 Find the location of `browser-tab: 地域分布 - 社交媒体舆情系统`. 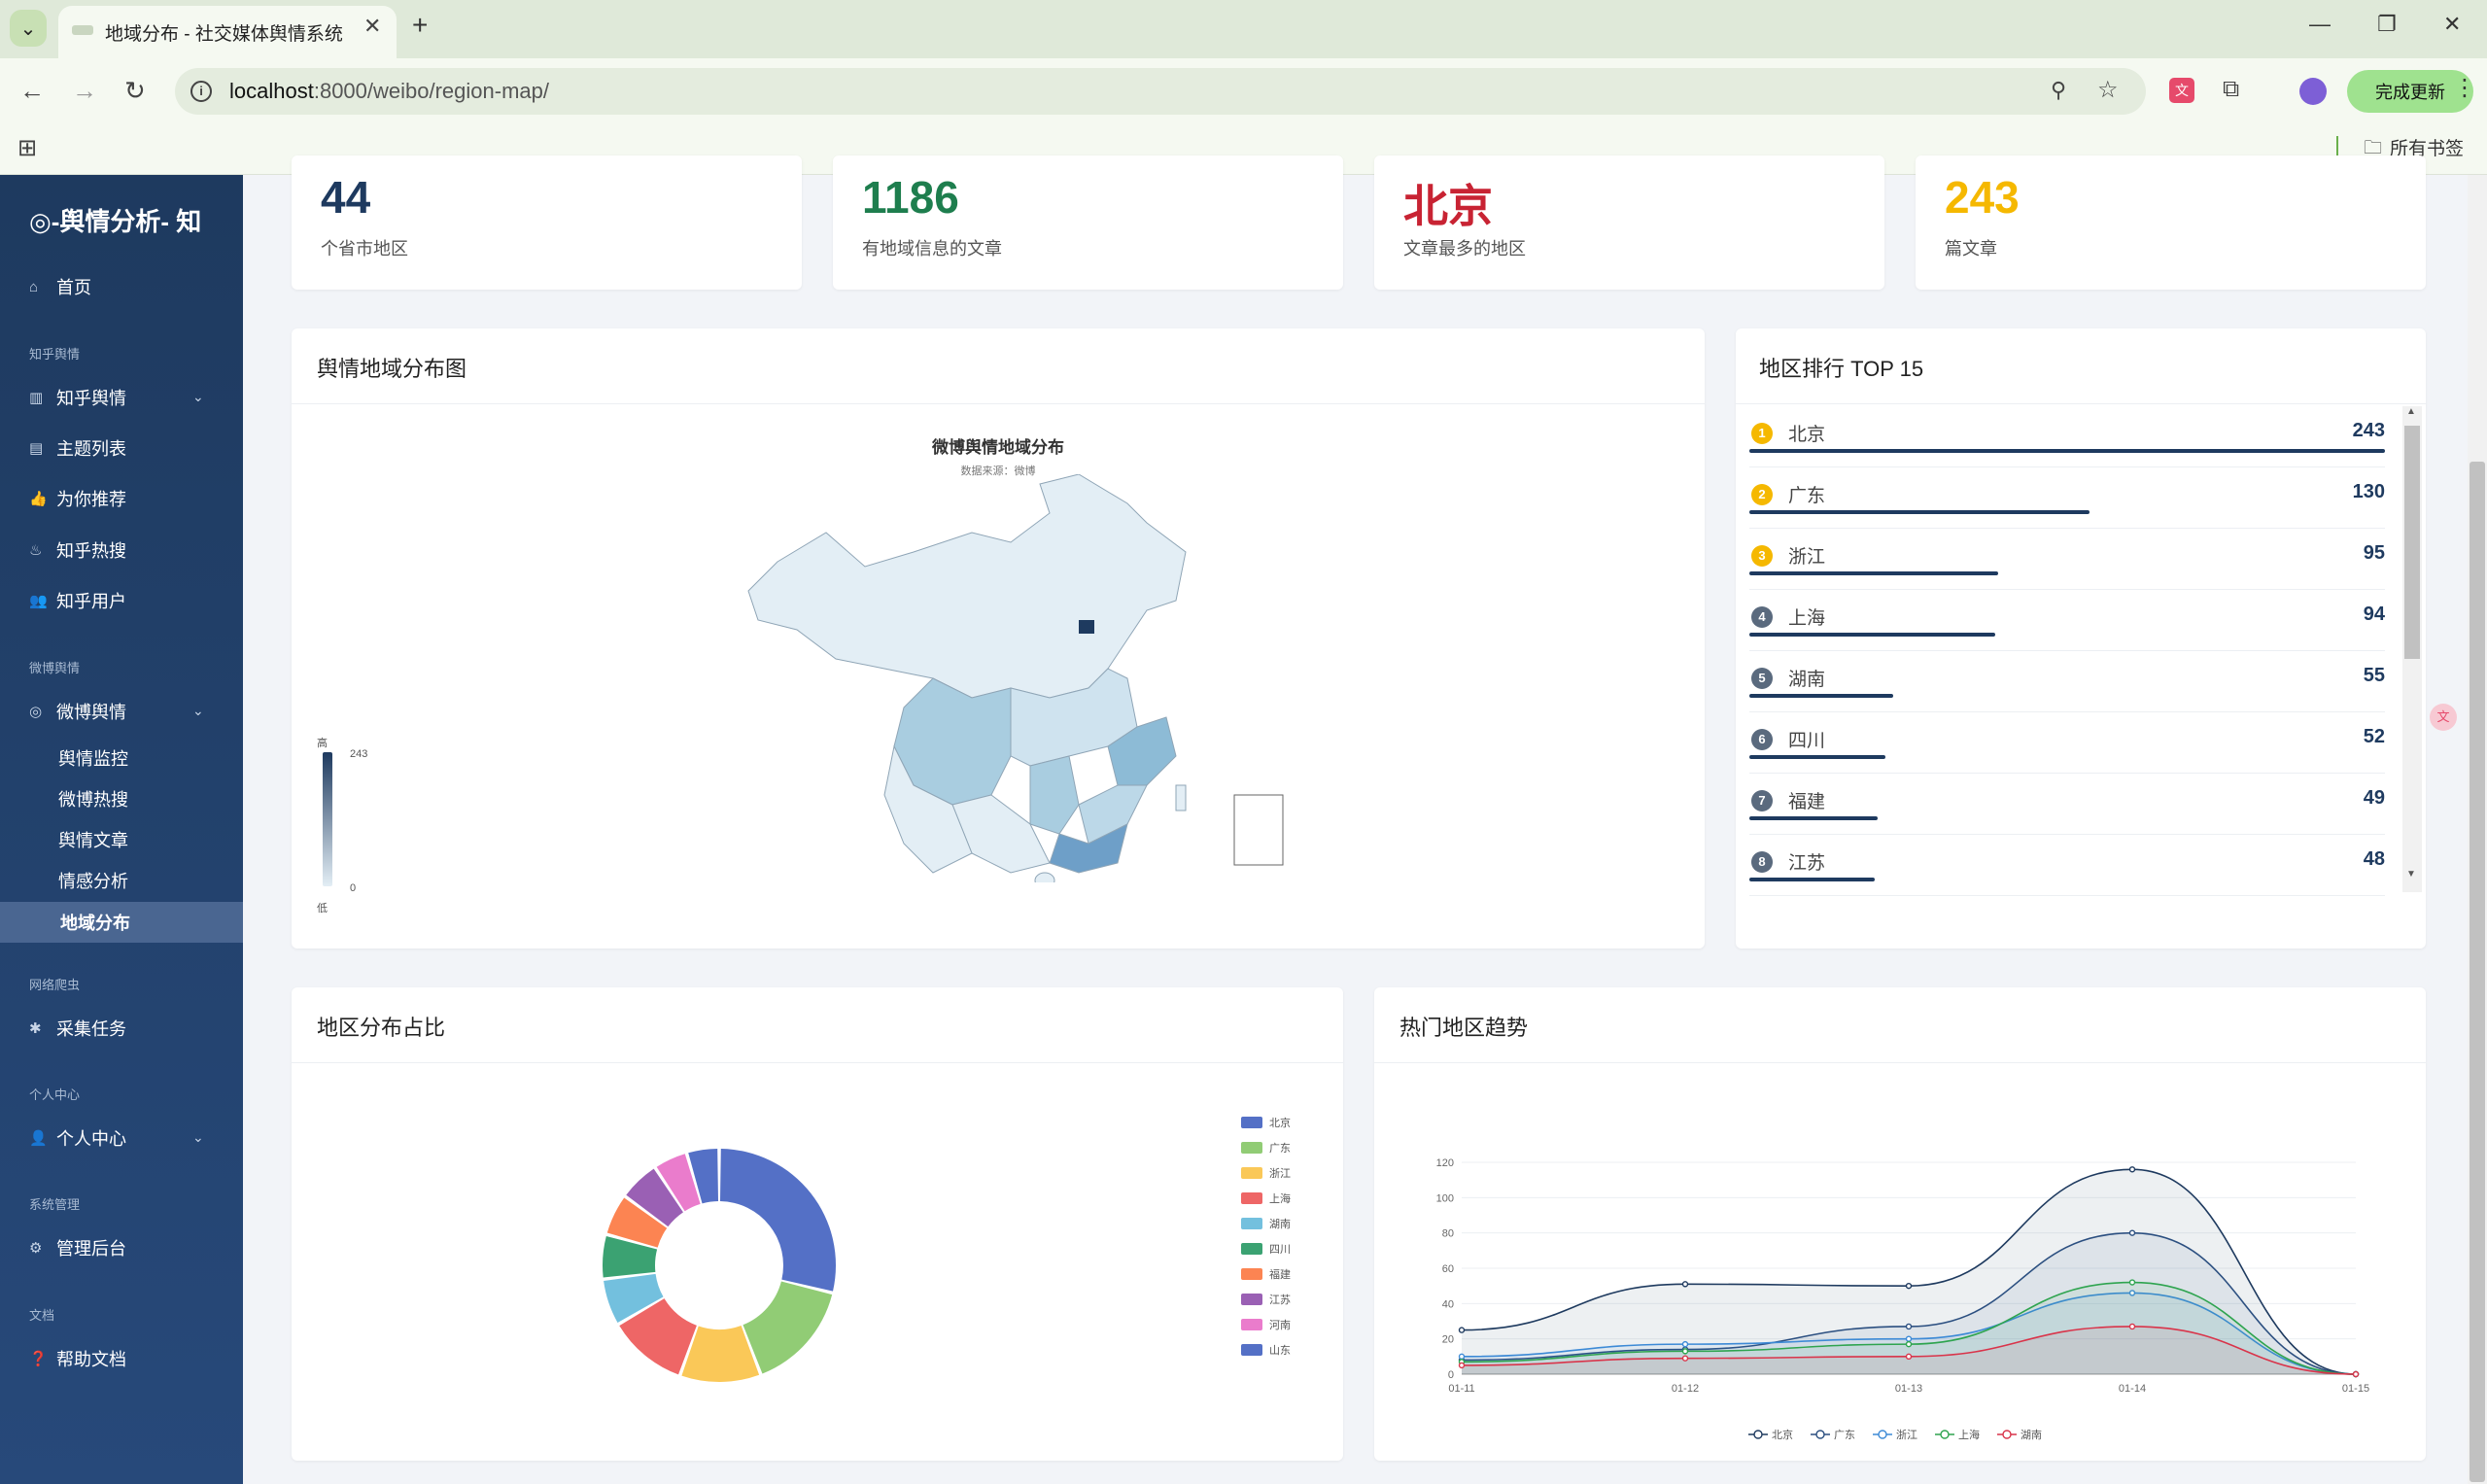

browser-tab: 地域分布 - 社交媒体舆情系统 is located at coordinates (227, 32).